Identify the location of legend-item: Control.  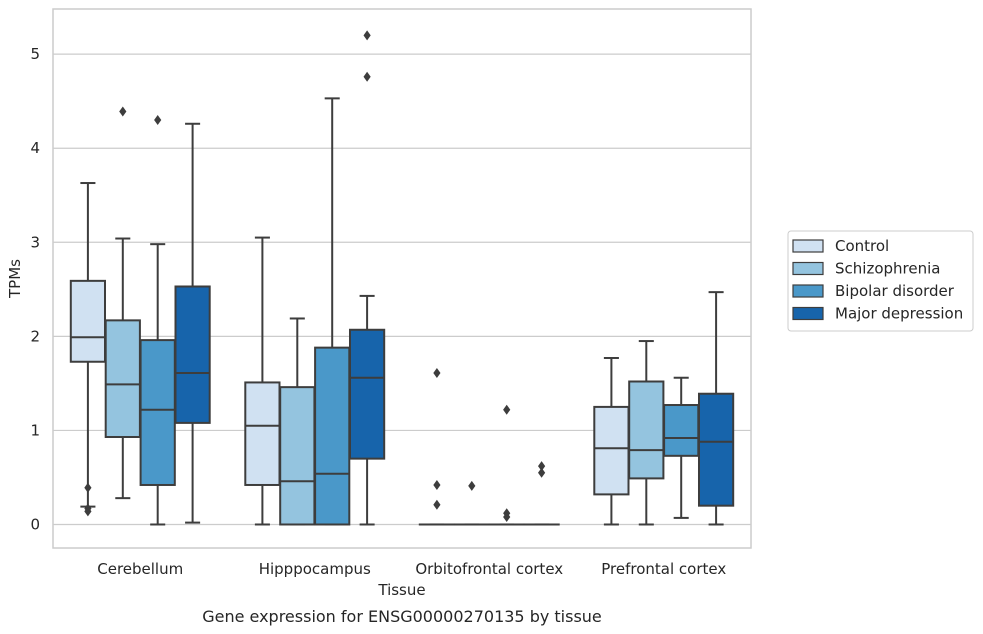
(840, 246).